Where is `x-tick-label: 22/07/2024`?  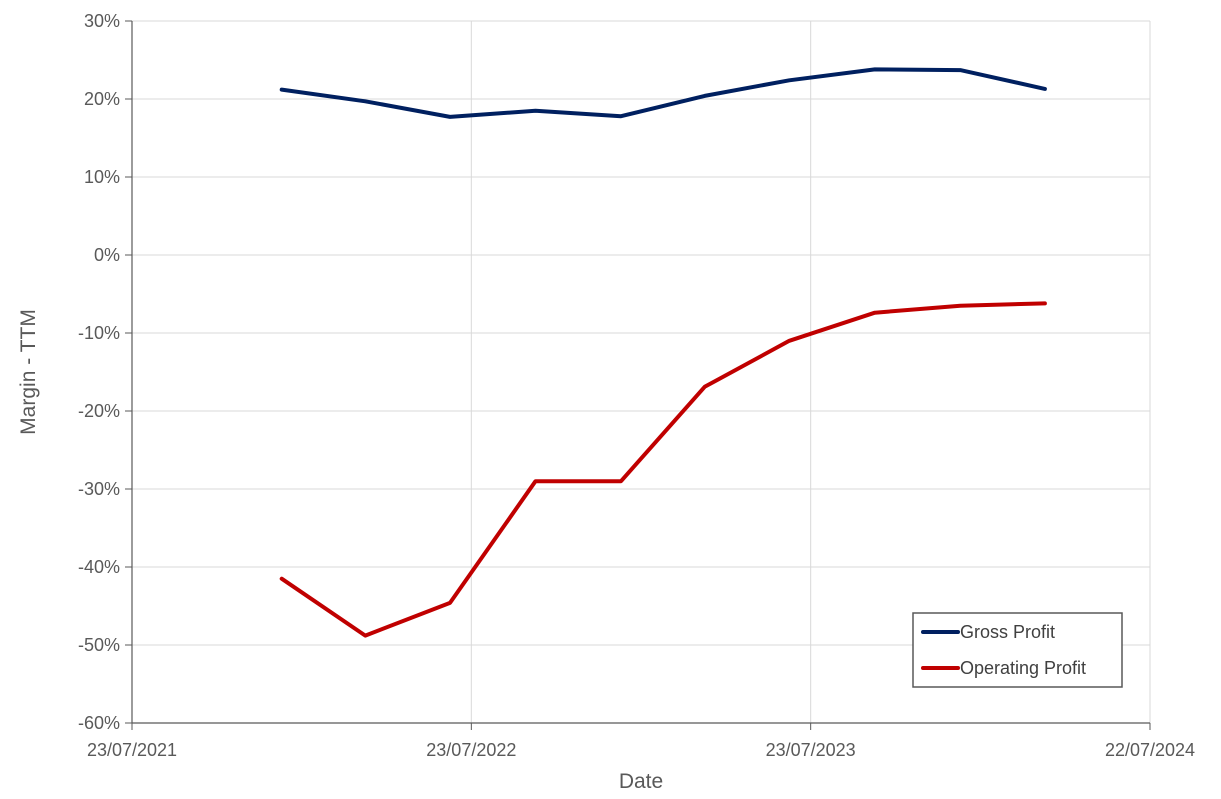
x-tick-label: 22/07/2024 is located at coordinates (1150, 750).